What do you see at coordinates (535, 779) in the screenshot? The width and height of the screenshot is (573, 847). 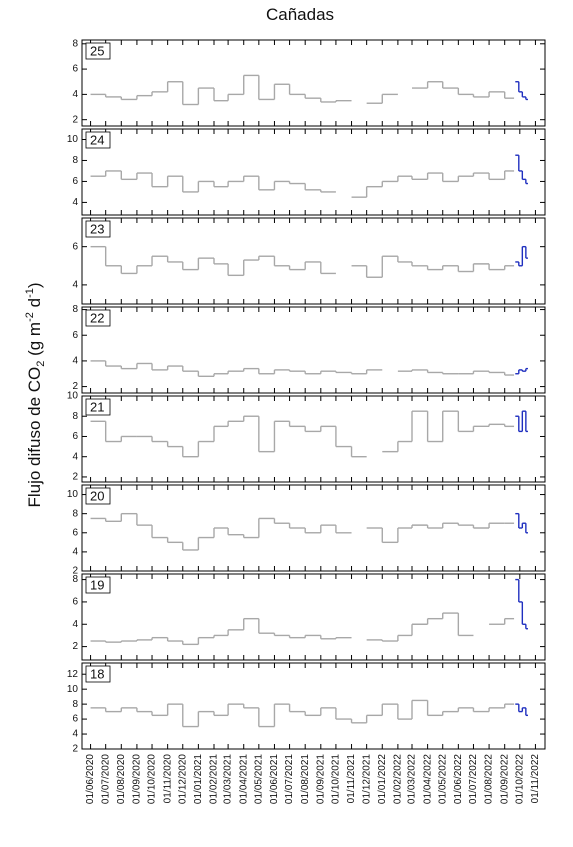 I see `x-tick-label: 01/11/2022` at bounding box center [535, 779].